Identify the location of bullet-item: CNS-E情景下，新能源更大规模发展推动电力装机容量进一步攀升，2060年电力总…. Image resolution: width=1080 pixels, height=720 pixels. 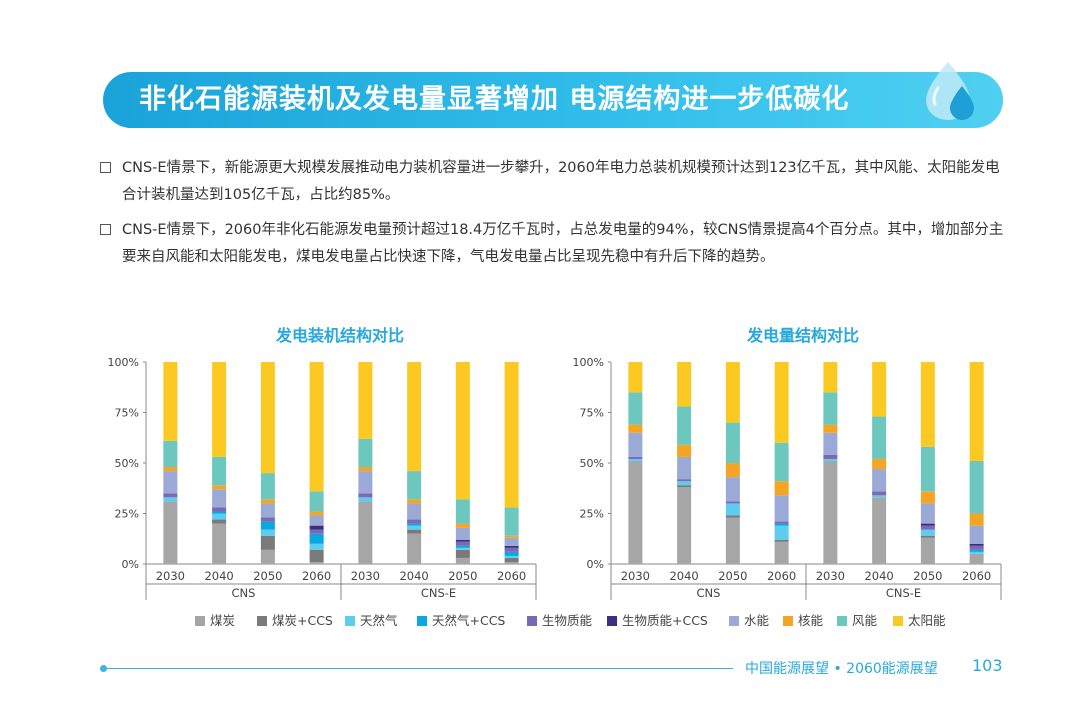
(552, 182).